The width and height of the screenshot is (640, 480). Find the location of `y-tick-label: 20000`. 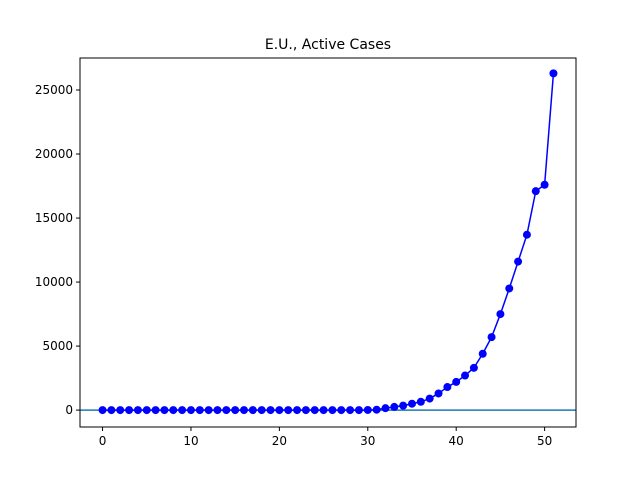

y-tick-label: 20000 is located at coordinates (54, 154).